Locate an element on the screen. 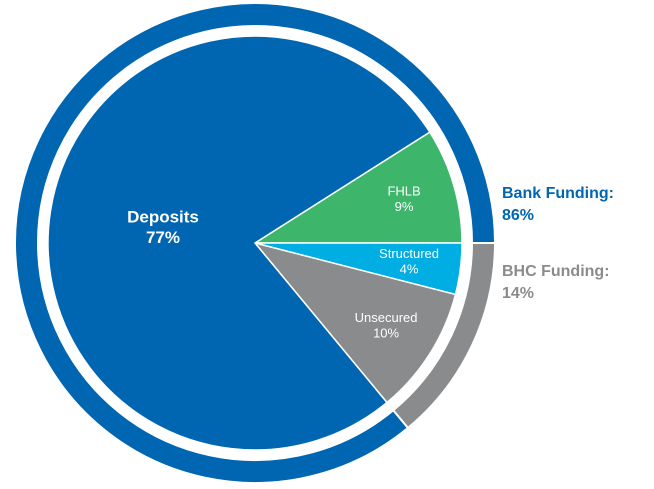  slice-value-label: 4% is located at coordinates (409, 269).